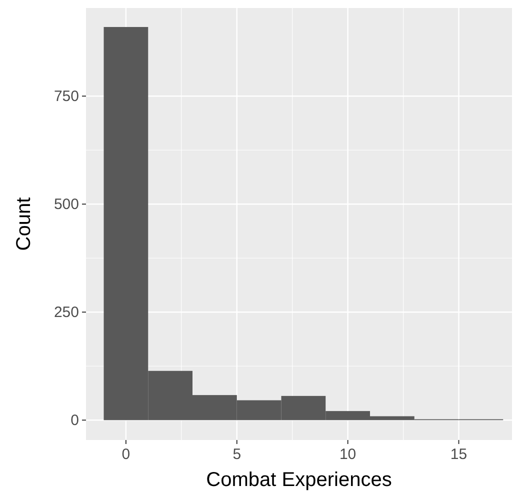 The image size is (519, 496). What do you see at coordinates (66, 97) in the screenshot?
I see `y-tick-label: 750` at bounding box center [66, 97].